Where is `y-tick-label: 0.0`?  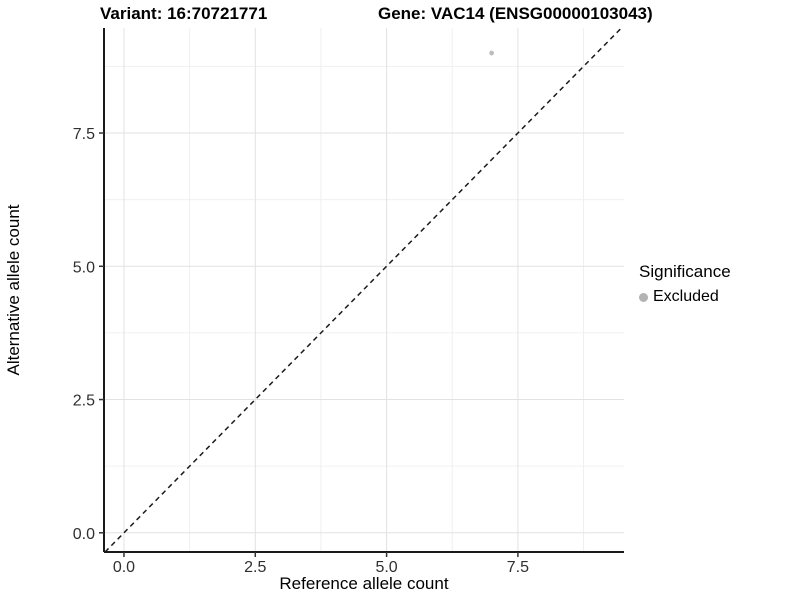 y-tick-label: 0.0 is located at coordinates (84, 534).